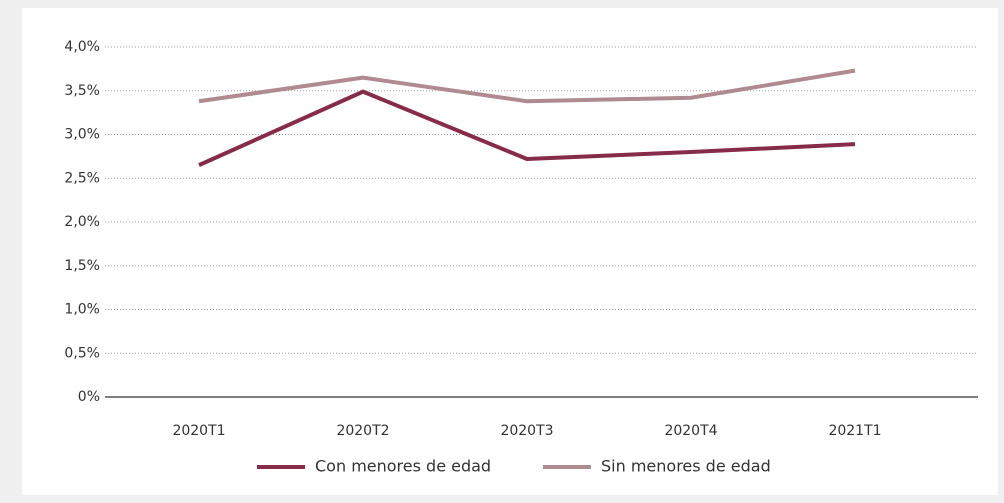 Image resolution: width=1004 pixels, height=503 pixels. I want to click on y-tick-label: 1,5%, so click(82, 266).